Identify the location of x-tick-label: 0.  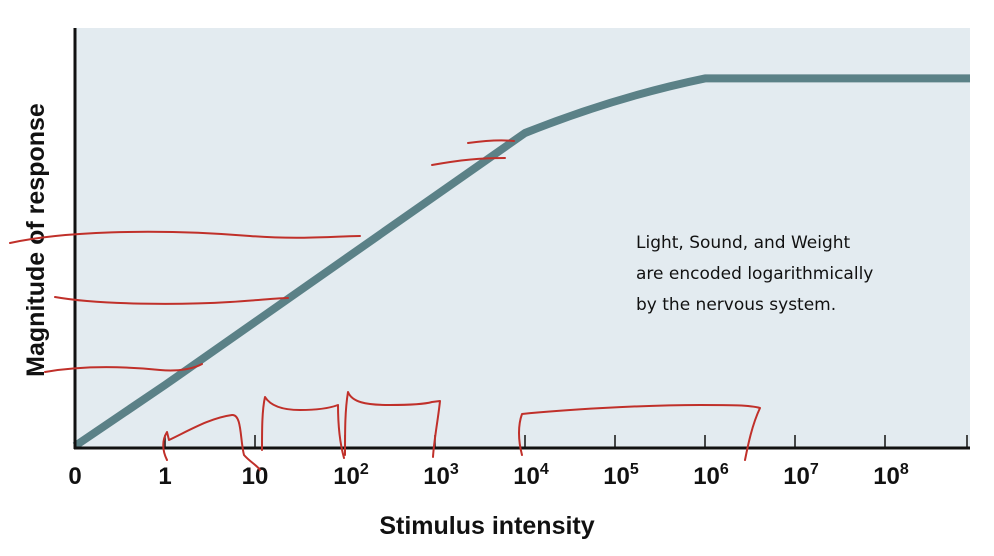
(74, 476).